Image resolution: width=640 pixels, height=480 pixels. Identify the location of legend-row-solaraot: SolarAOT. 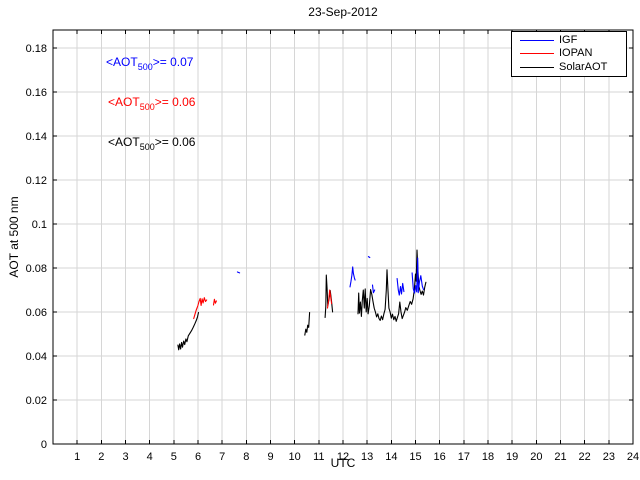
(569, 67).